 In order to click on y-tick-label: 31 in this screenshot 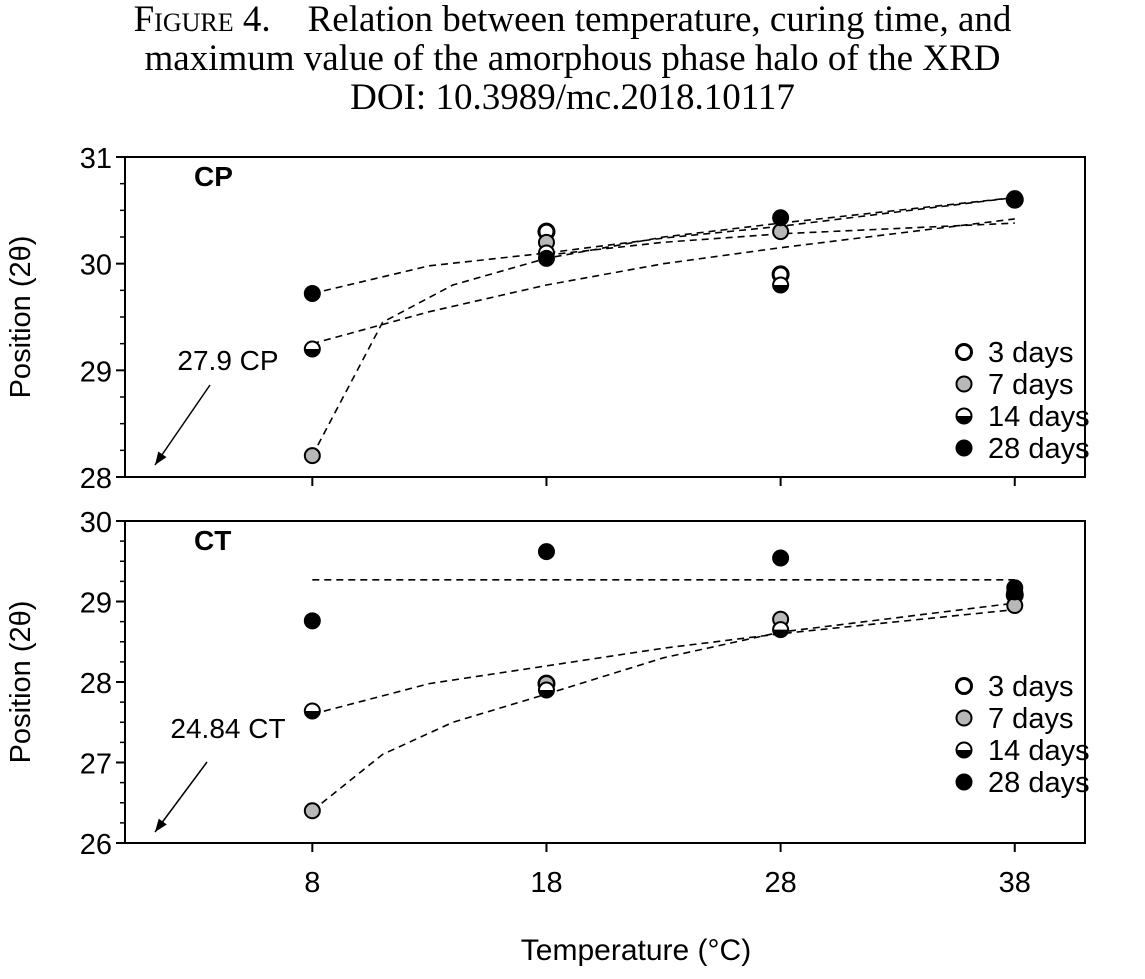, I will do `click(96, 159)`.